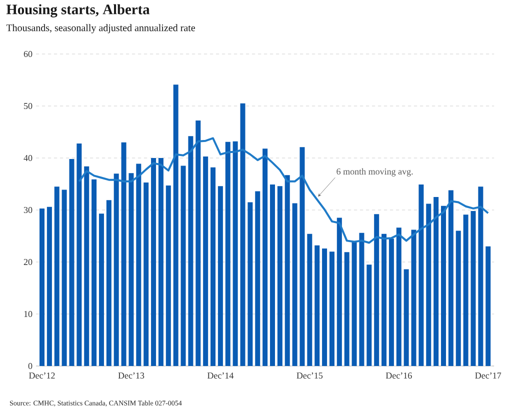 The width and height of the screenshot is (510, 412). I want to click on y-tick-label: 50, so click(28, 106).